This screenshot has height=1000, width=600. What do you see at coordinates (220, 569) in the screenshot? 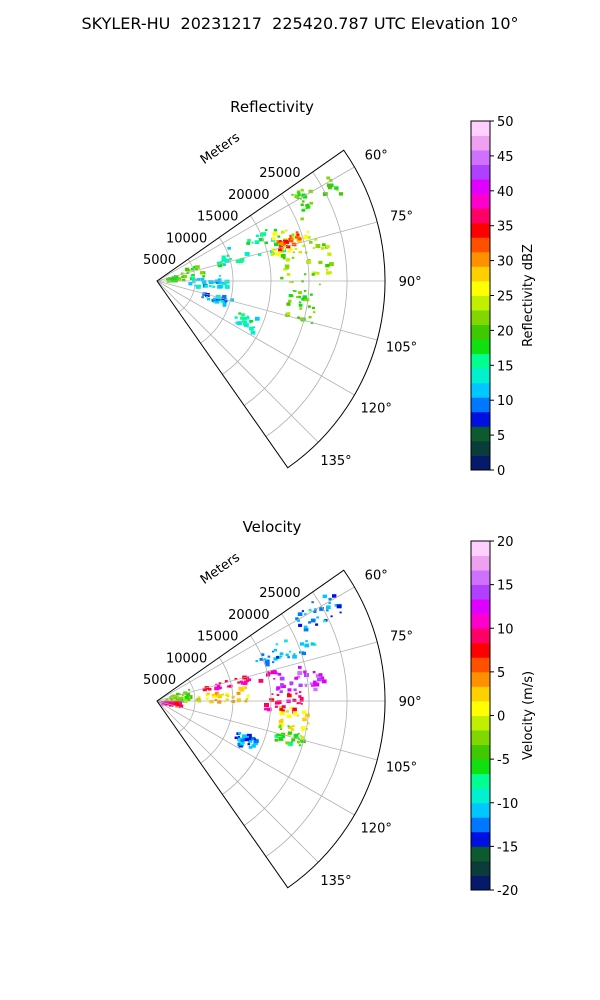
I see `radial-axis-label: Meters` at bounding box center [220, 569].